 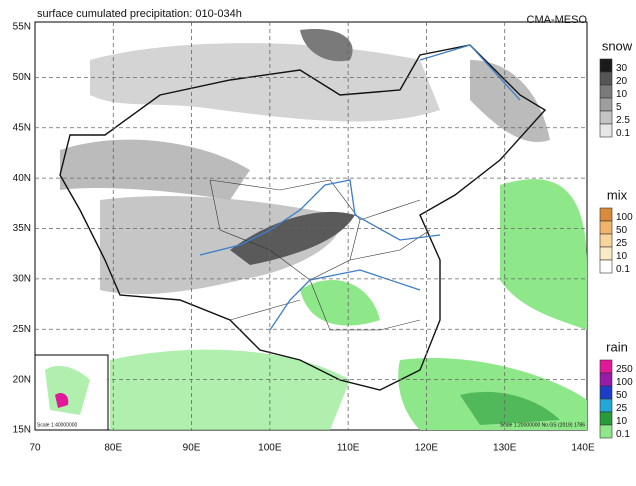 What do you see at coordinates (622, 68) in the screenshot?
I see `legend-label: 30` at bounding box center [622, 68].